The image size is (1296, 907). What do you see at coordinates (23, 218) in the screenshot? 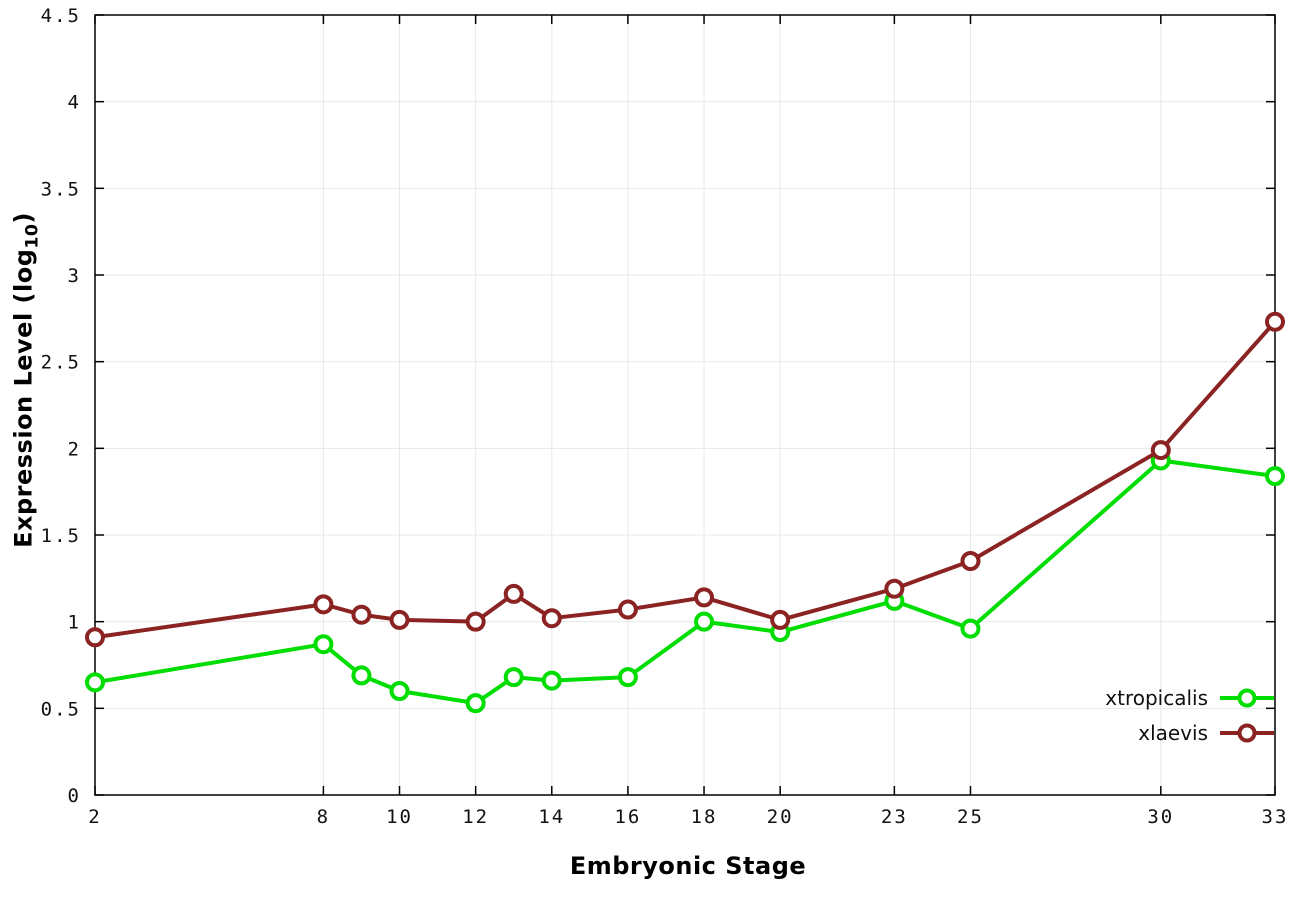
I see `y-axis-title-suffix: )` at bounding box center [23, 218].